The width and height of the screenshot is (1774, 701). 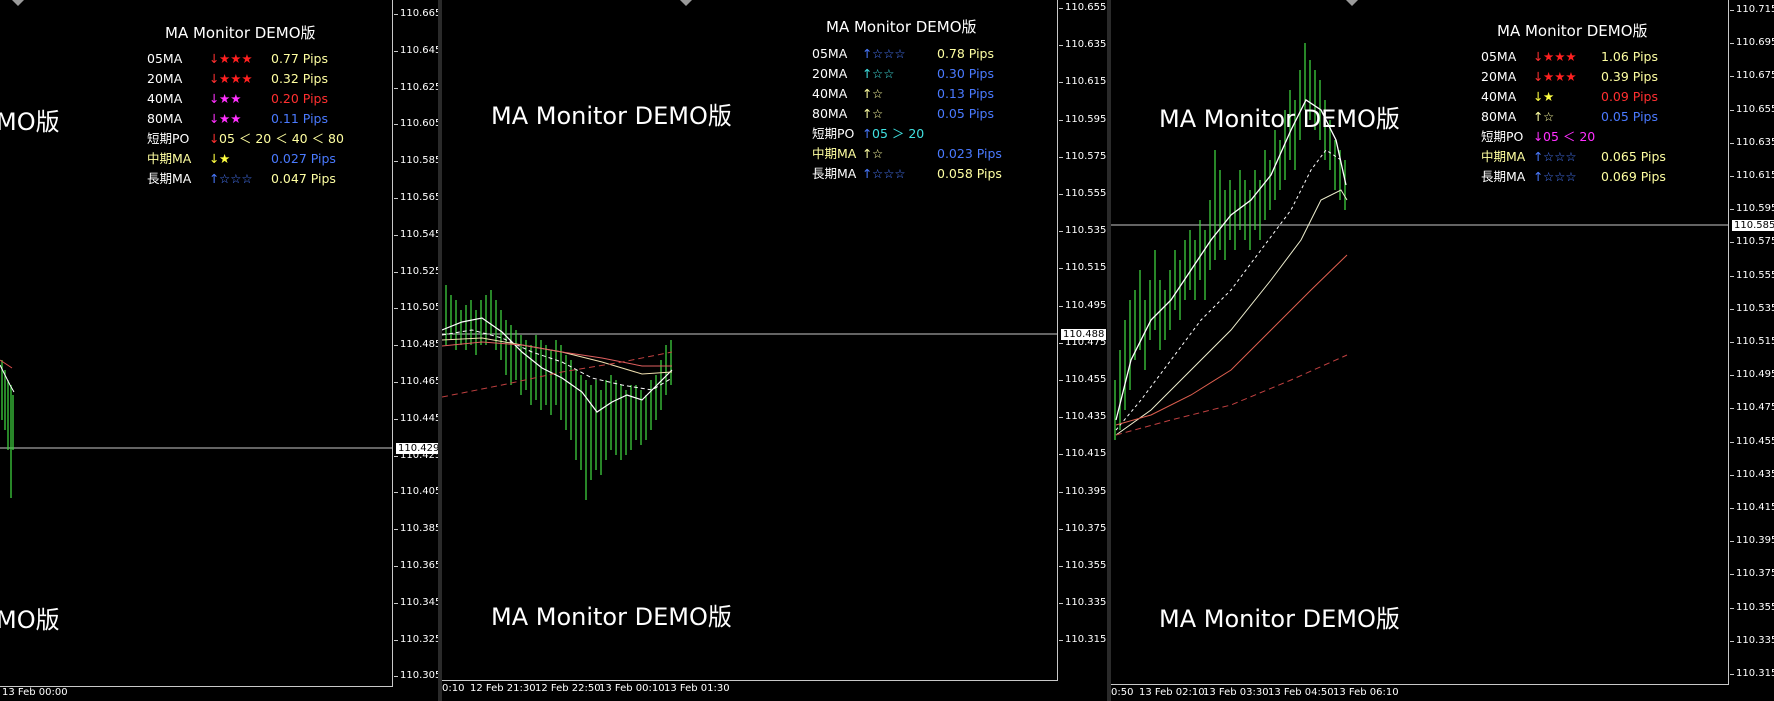 I want to click on x-tick-label: 13 Feb 00:10, so click(x=632, y=688).